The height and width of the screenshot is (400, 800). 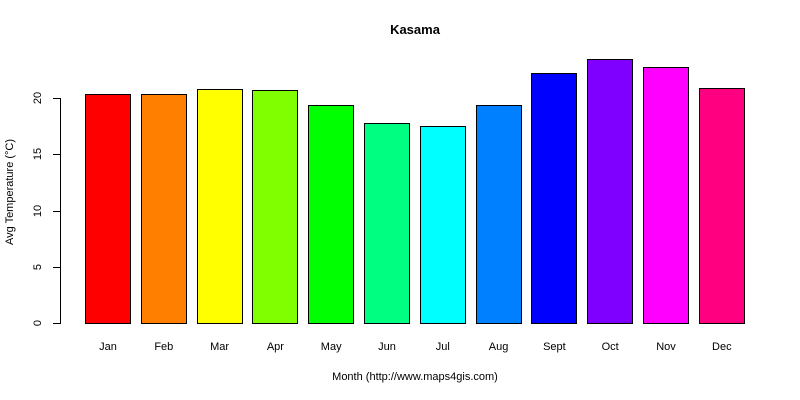 I want to click on bar-jun, so click(x=387, y=223).